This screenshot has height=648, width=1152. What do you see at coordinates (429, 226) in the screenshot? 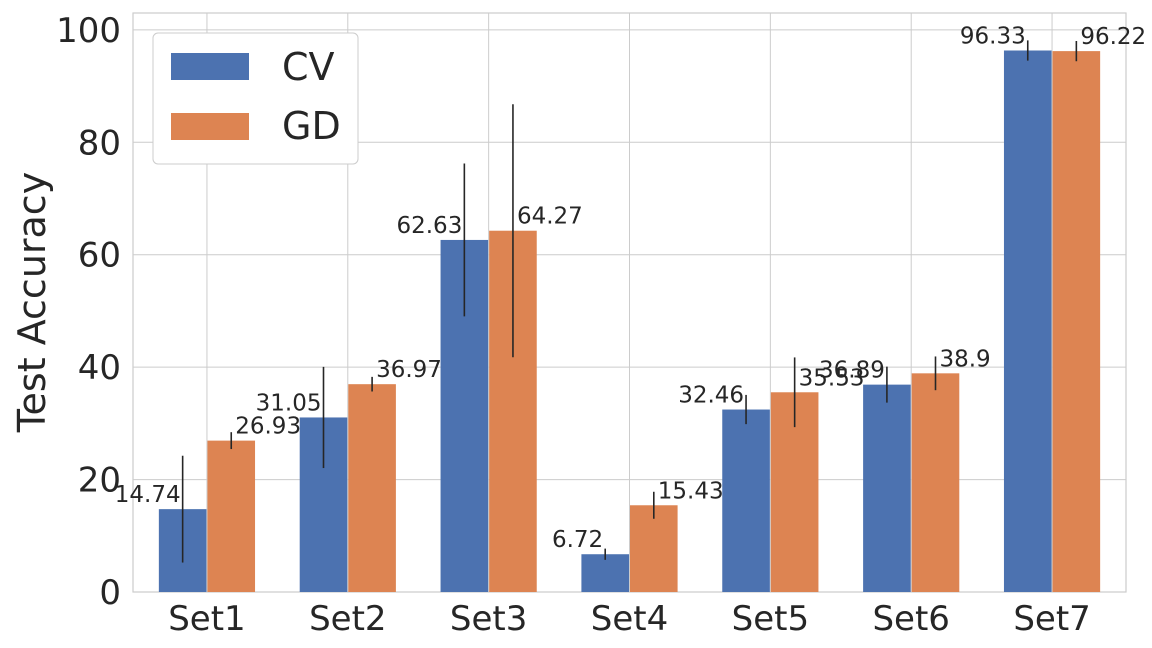
I see `data-label: 62.63` at bounding box center [429, 226].